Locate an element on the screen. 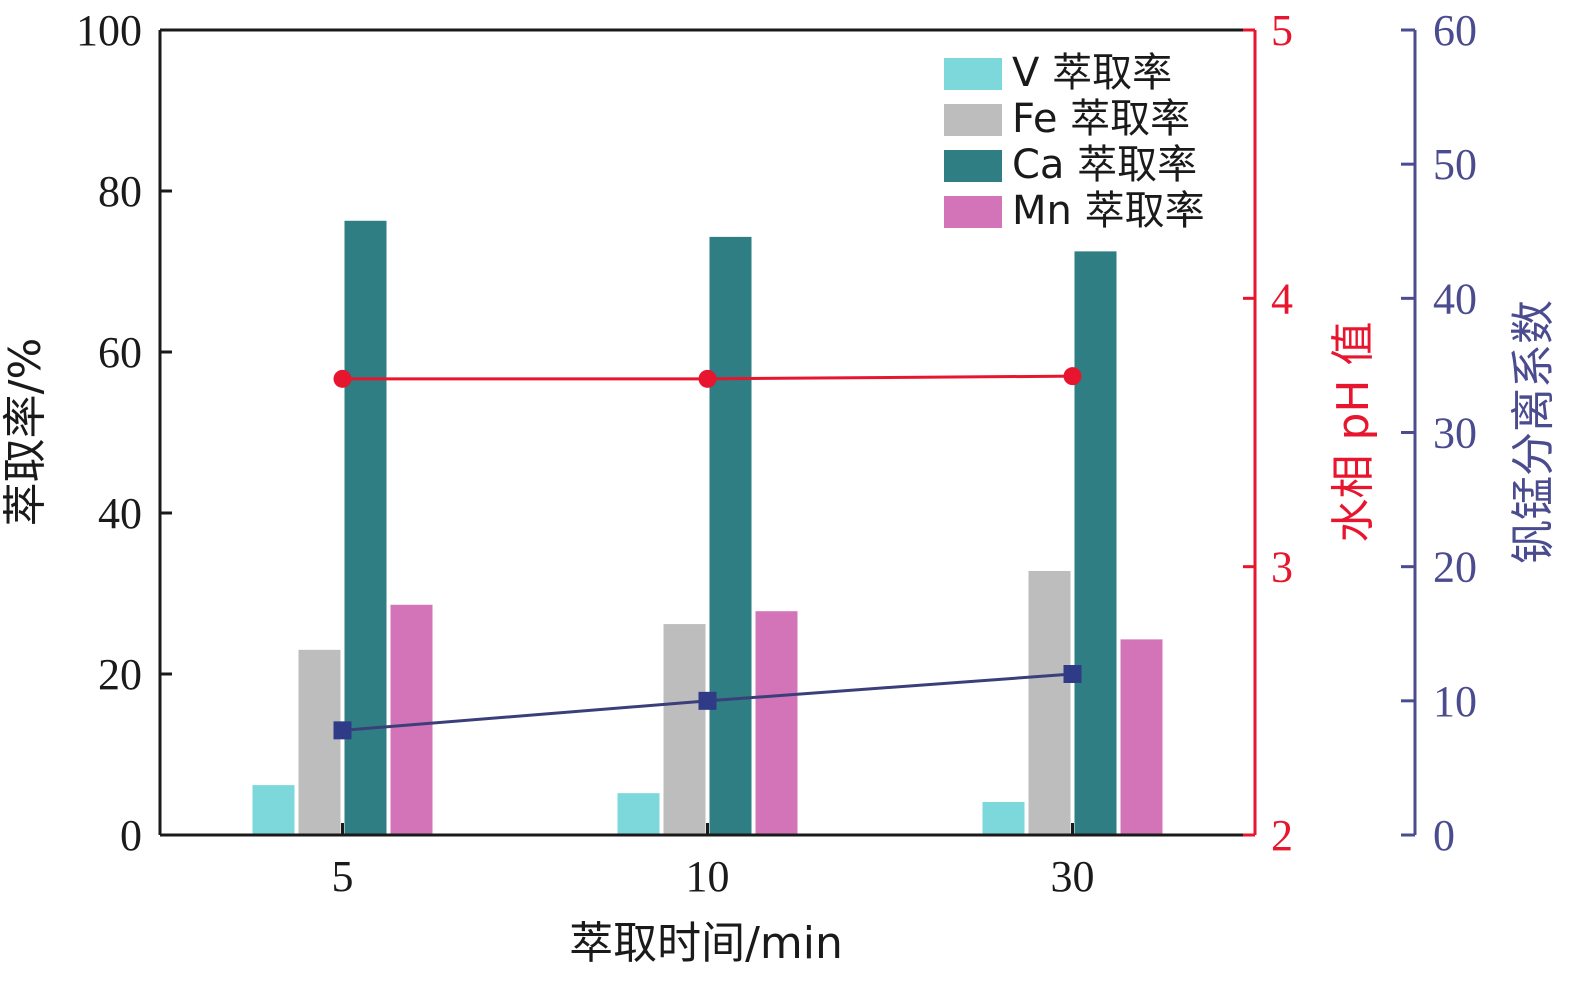  legend-swatch-mn is located at coordinates (973, 212).